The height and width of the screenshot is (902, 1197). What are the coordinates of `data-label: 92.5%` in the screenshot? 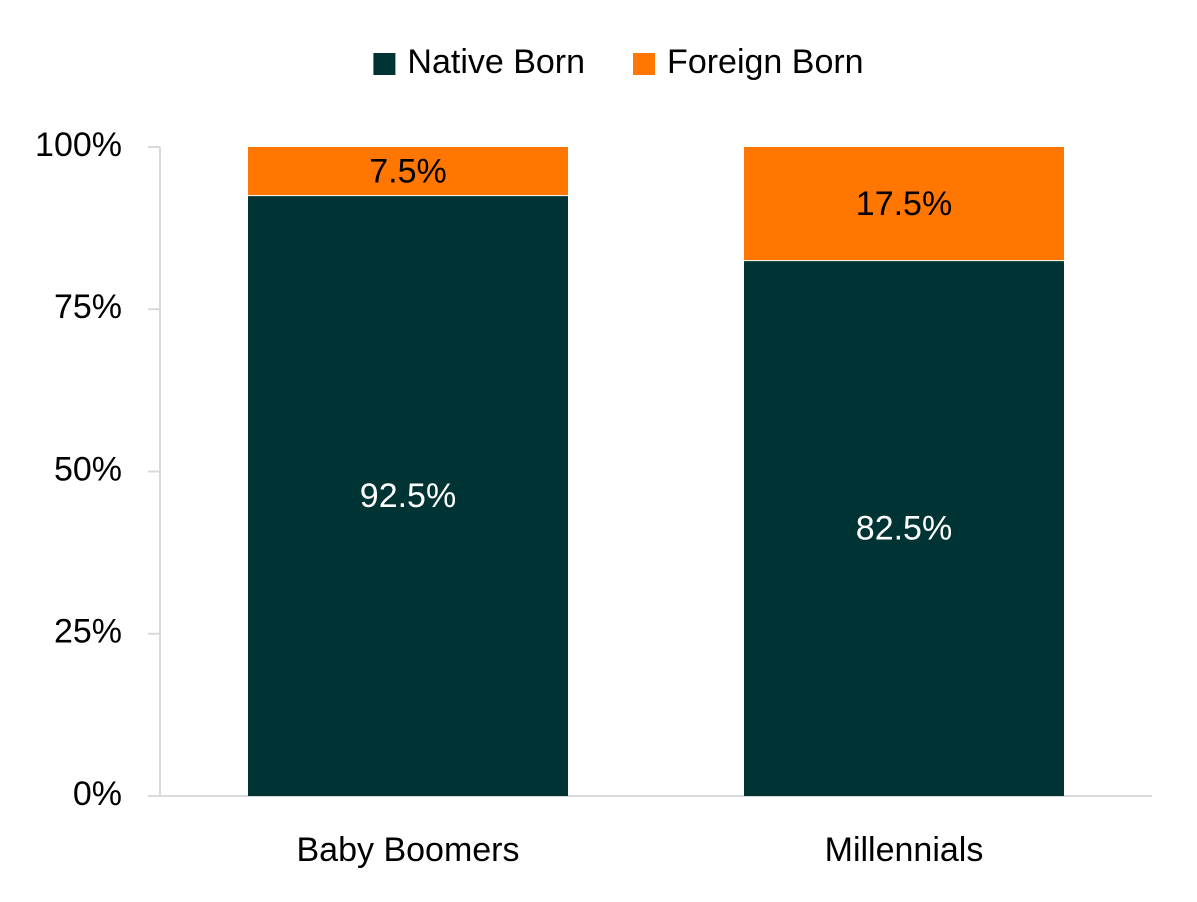 It's located at (408, 496).